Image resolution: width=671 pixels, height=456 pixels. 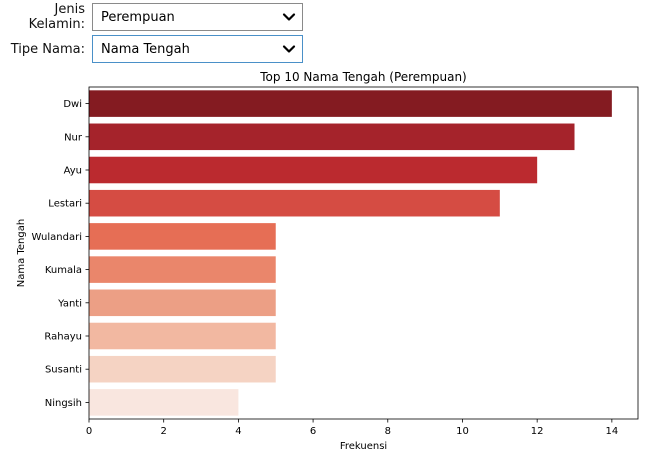 I want to click on gender-dropdown: Perempuan, so click(x=197, y=17).